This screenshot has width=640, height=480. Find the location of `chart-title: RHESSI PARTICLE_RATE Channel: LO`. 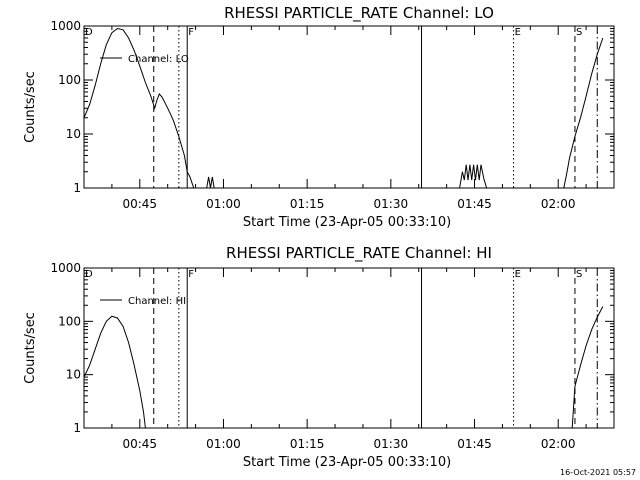

chart-title: RHESSI PARTICLE_RATE Channel: LO is located at coordinates (359, 13).